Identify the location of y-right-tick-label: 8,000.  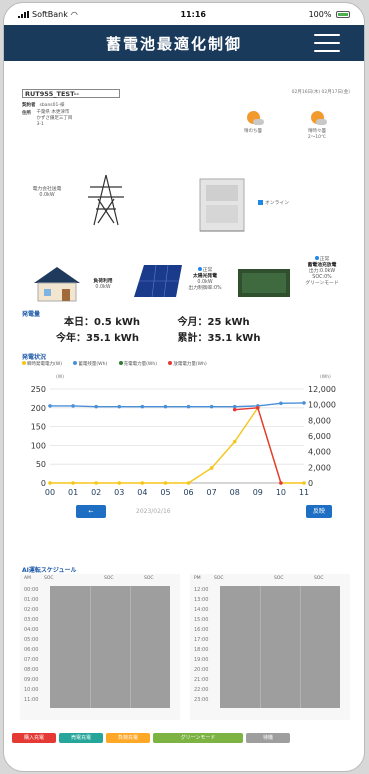
(319, 420).